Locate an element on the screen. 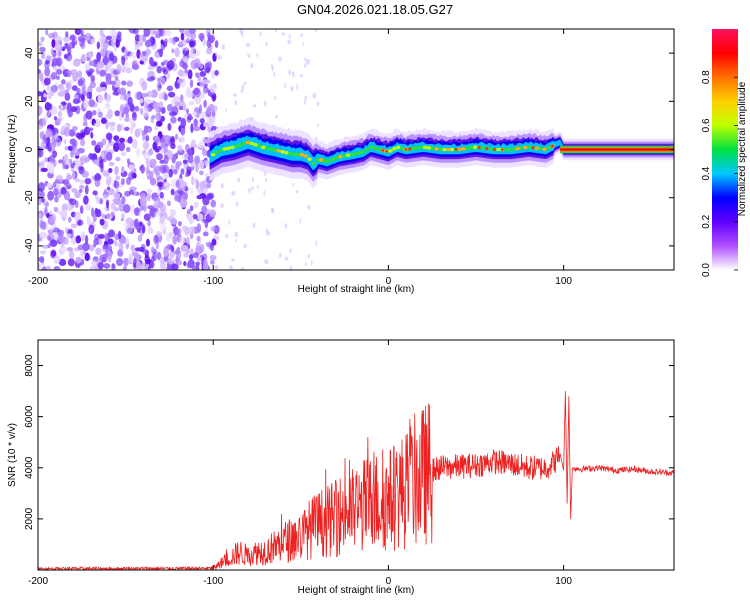 Image resolution: width=750 pixels, height=600 pixels. snr-y-tick-label: 8000 is located at coordinates (29, 365).